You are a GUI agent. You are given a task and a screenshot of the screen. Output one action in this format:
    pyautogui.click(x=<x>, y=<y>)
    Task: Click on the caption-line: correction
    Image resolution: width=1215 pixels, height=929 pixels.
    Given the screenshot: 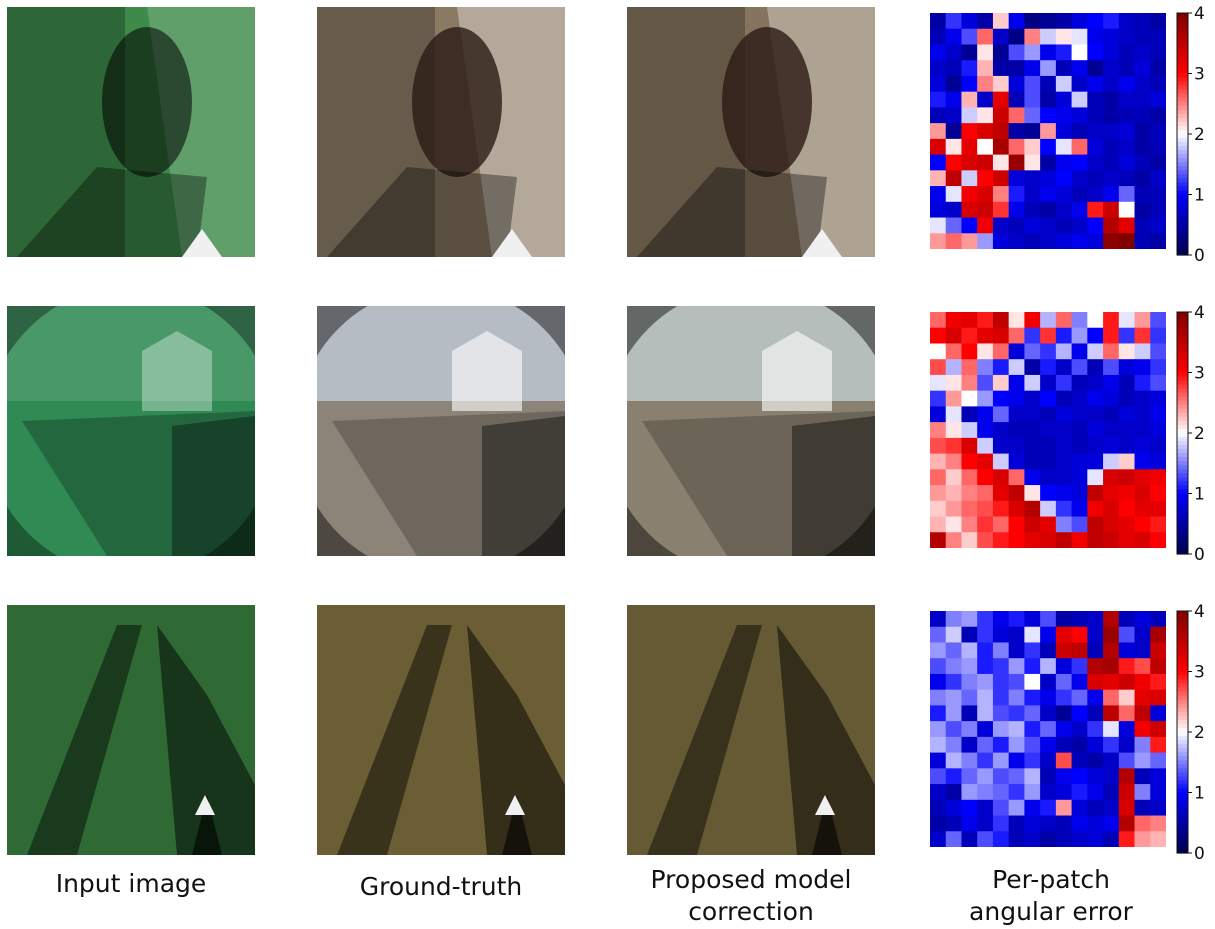 What is the action you would take?
    pyautogui.click(x=751, y=911)
    